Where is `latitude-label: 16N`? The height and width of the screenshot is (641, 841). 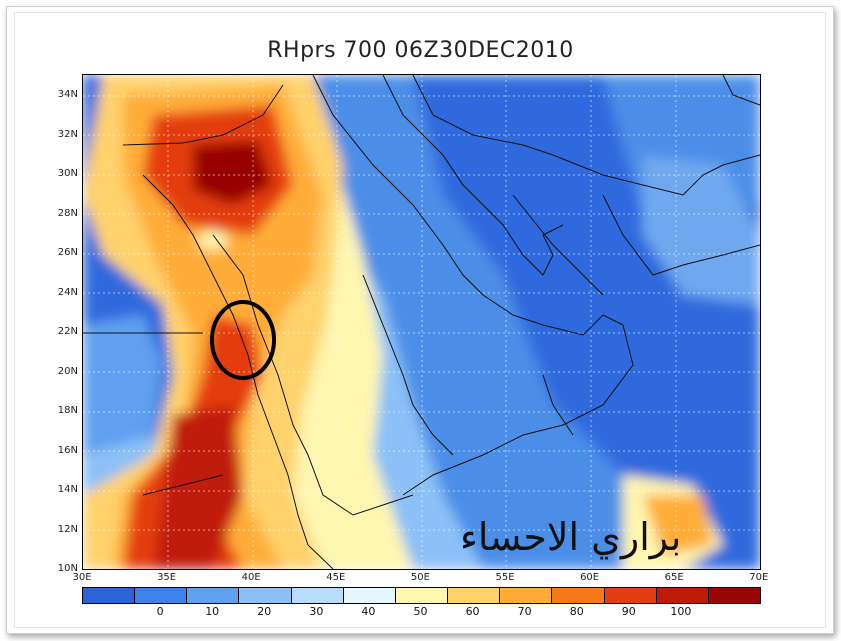
latitude-label: 16N is located at coordinates (67, 450).